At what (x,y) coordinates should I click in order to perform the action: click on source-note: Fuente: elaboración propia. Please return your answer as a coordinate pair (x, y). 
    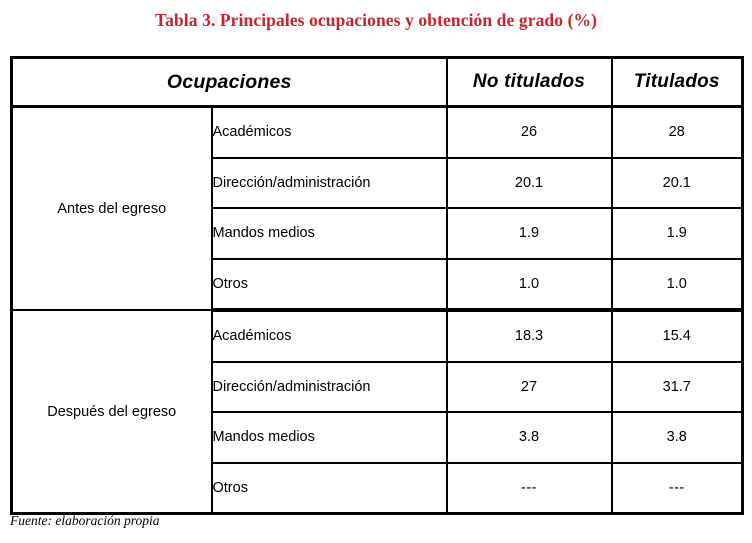
    Looking at the image, I should click on (85, 520).